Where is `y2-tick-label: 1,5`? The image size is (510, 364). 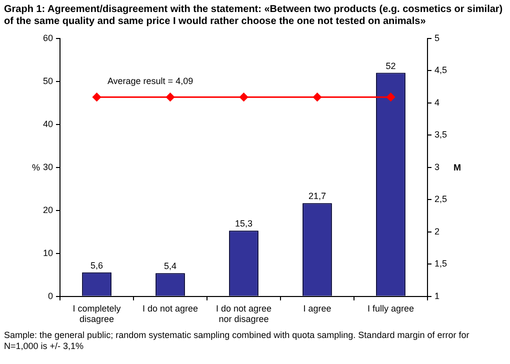
y2-tick-label: 1,5 is located at coordinates (441, 263).